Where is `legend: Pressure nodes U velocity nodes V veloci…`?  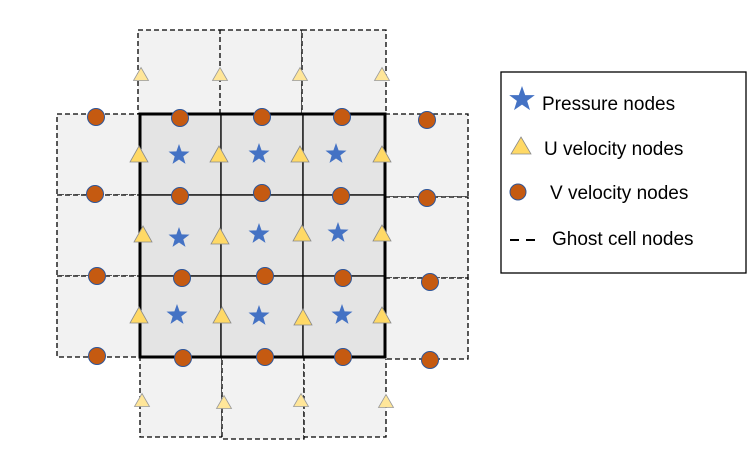
legend: Pressure nodes U velocity nodes V veloci… is located at coordinates (623, 172).